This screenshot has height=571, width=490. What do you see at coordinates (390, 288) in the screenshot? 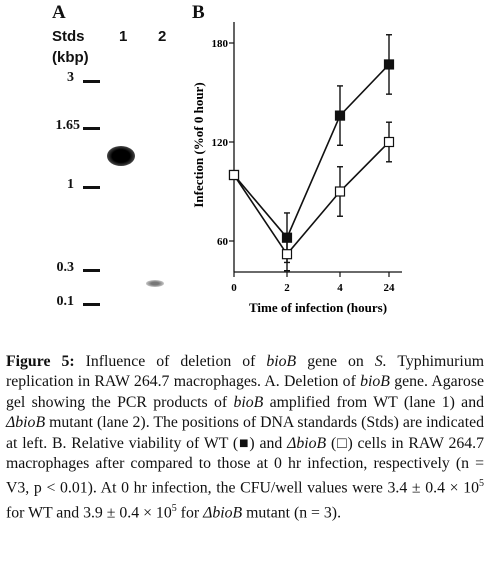
I see `x-tick-label: 24` at bounding box center [390, 288].